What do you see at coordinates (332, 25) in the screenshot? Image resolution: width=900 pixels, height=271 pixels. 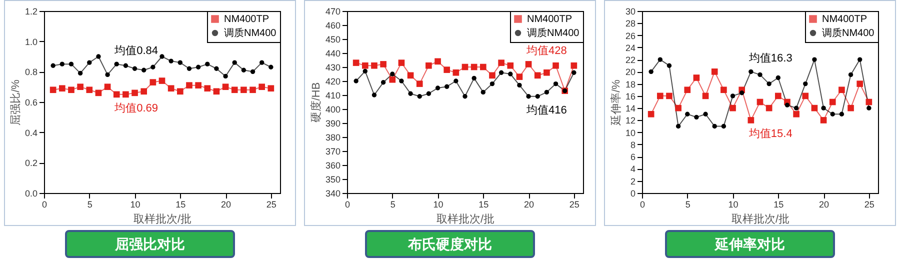 I see `y-tick-label: 460` at bounding box center [332, 25].